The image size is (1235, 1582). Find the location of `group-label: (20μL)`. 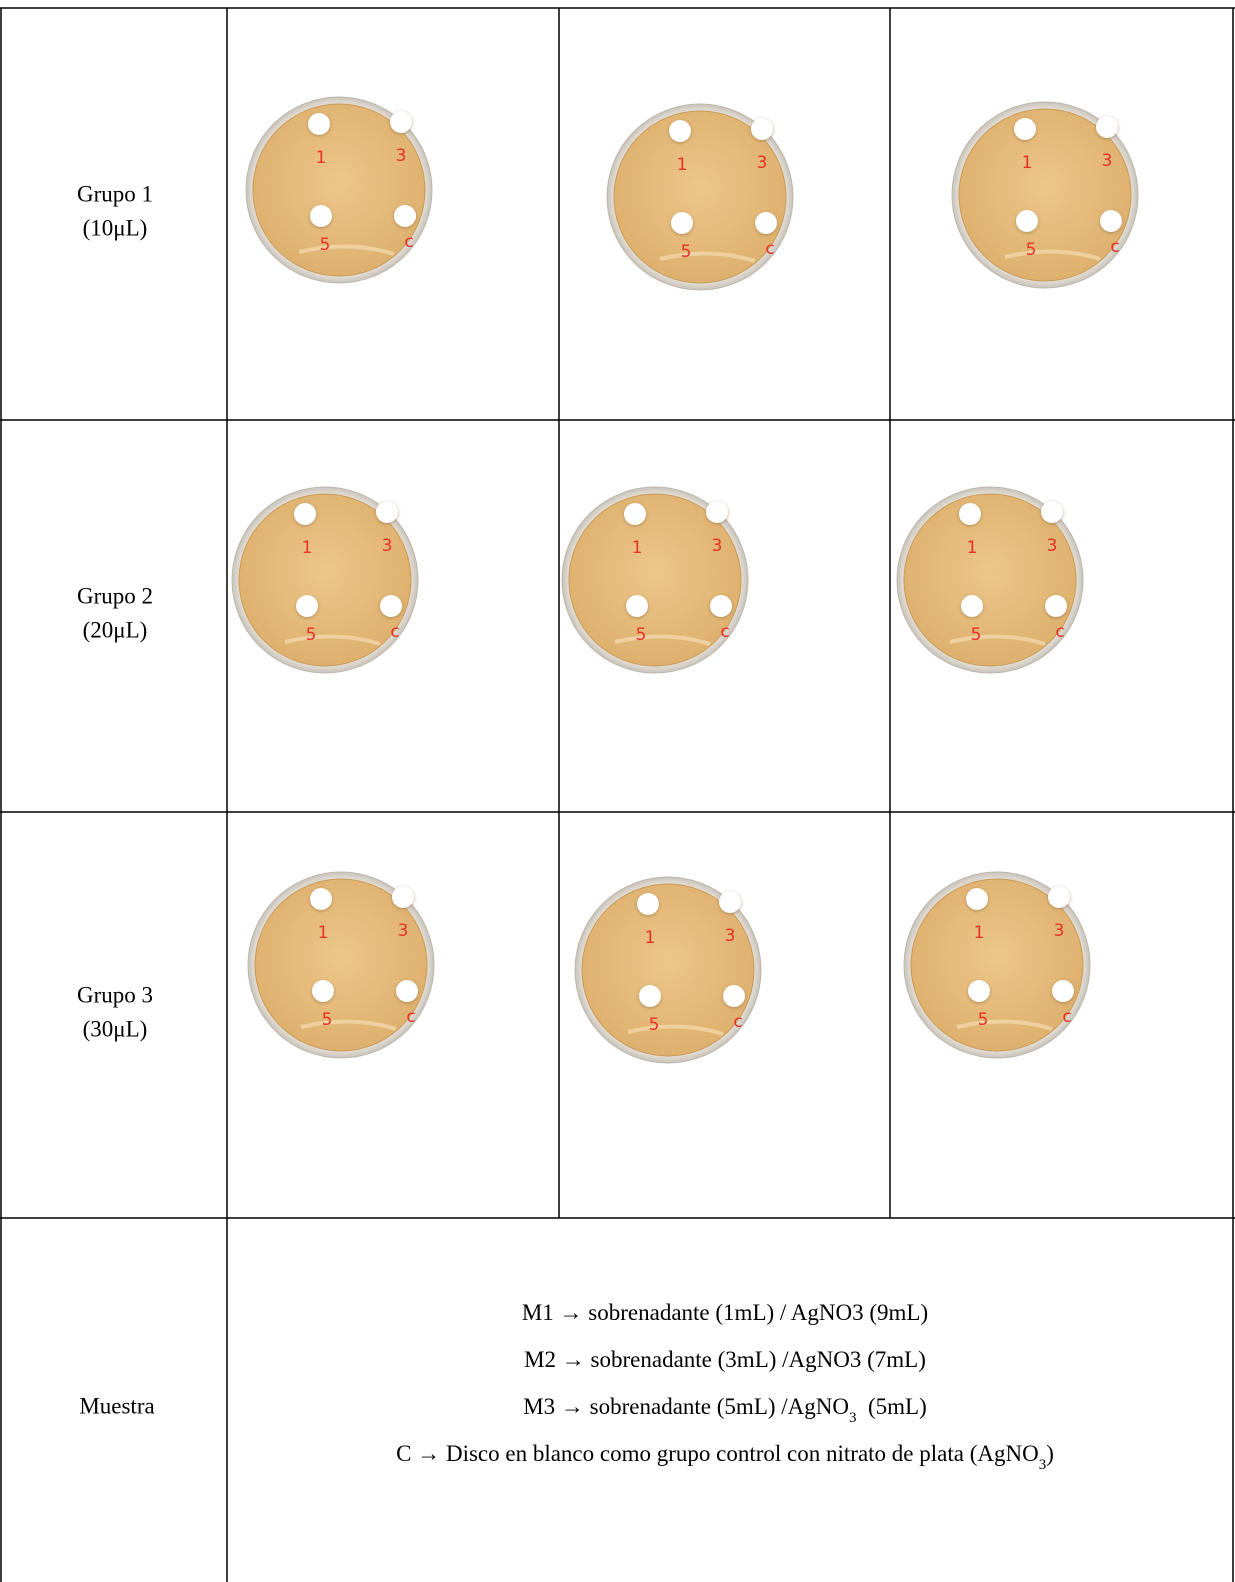

group-label: (20μL) is located at coordinates (115, 629).